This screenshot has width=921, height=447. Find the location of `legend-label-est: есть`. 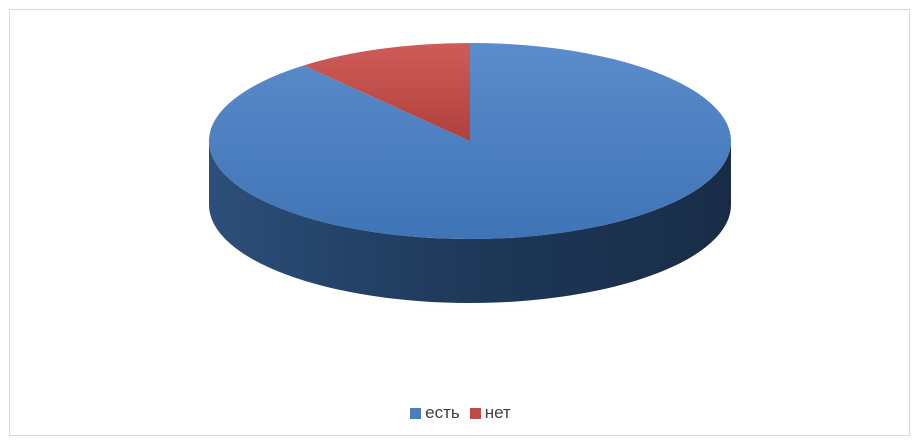

legend-label-est: есть is located at coordinates (442, 412).